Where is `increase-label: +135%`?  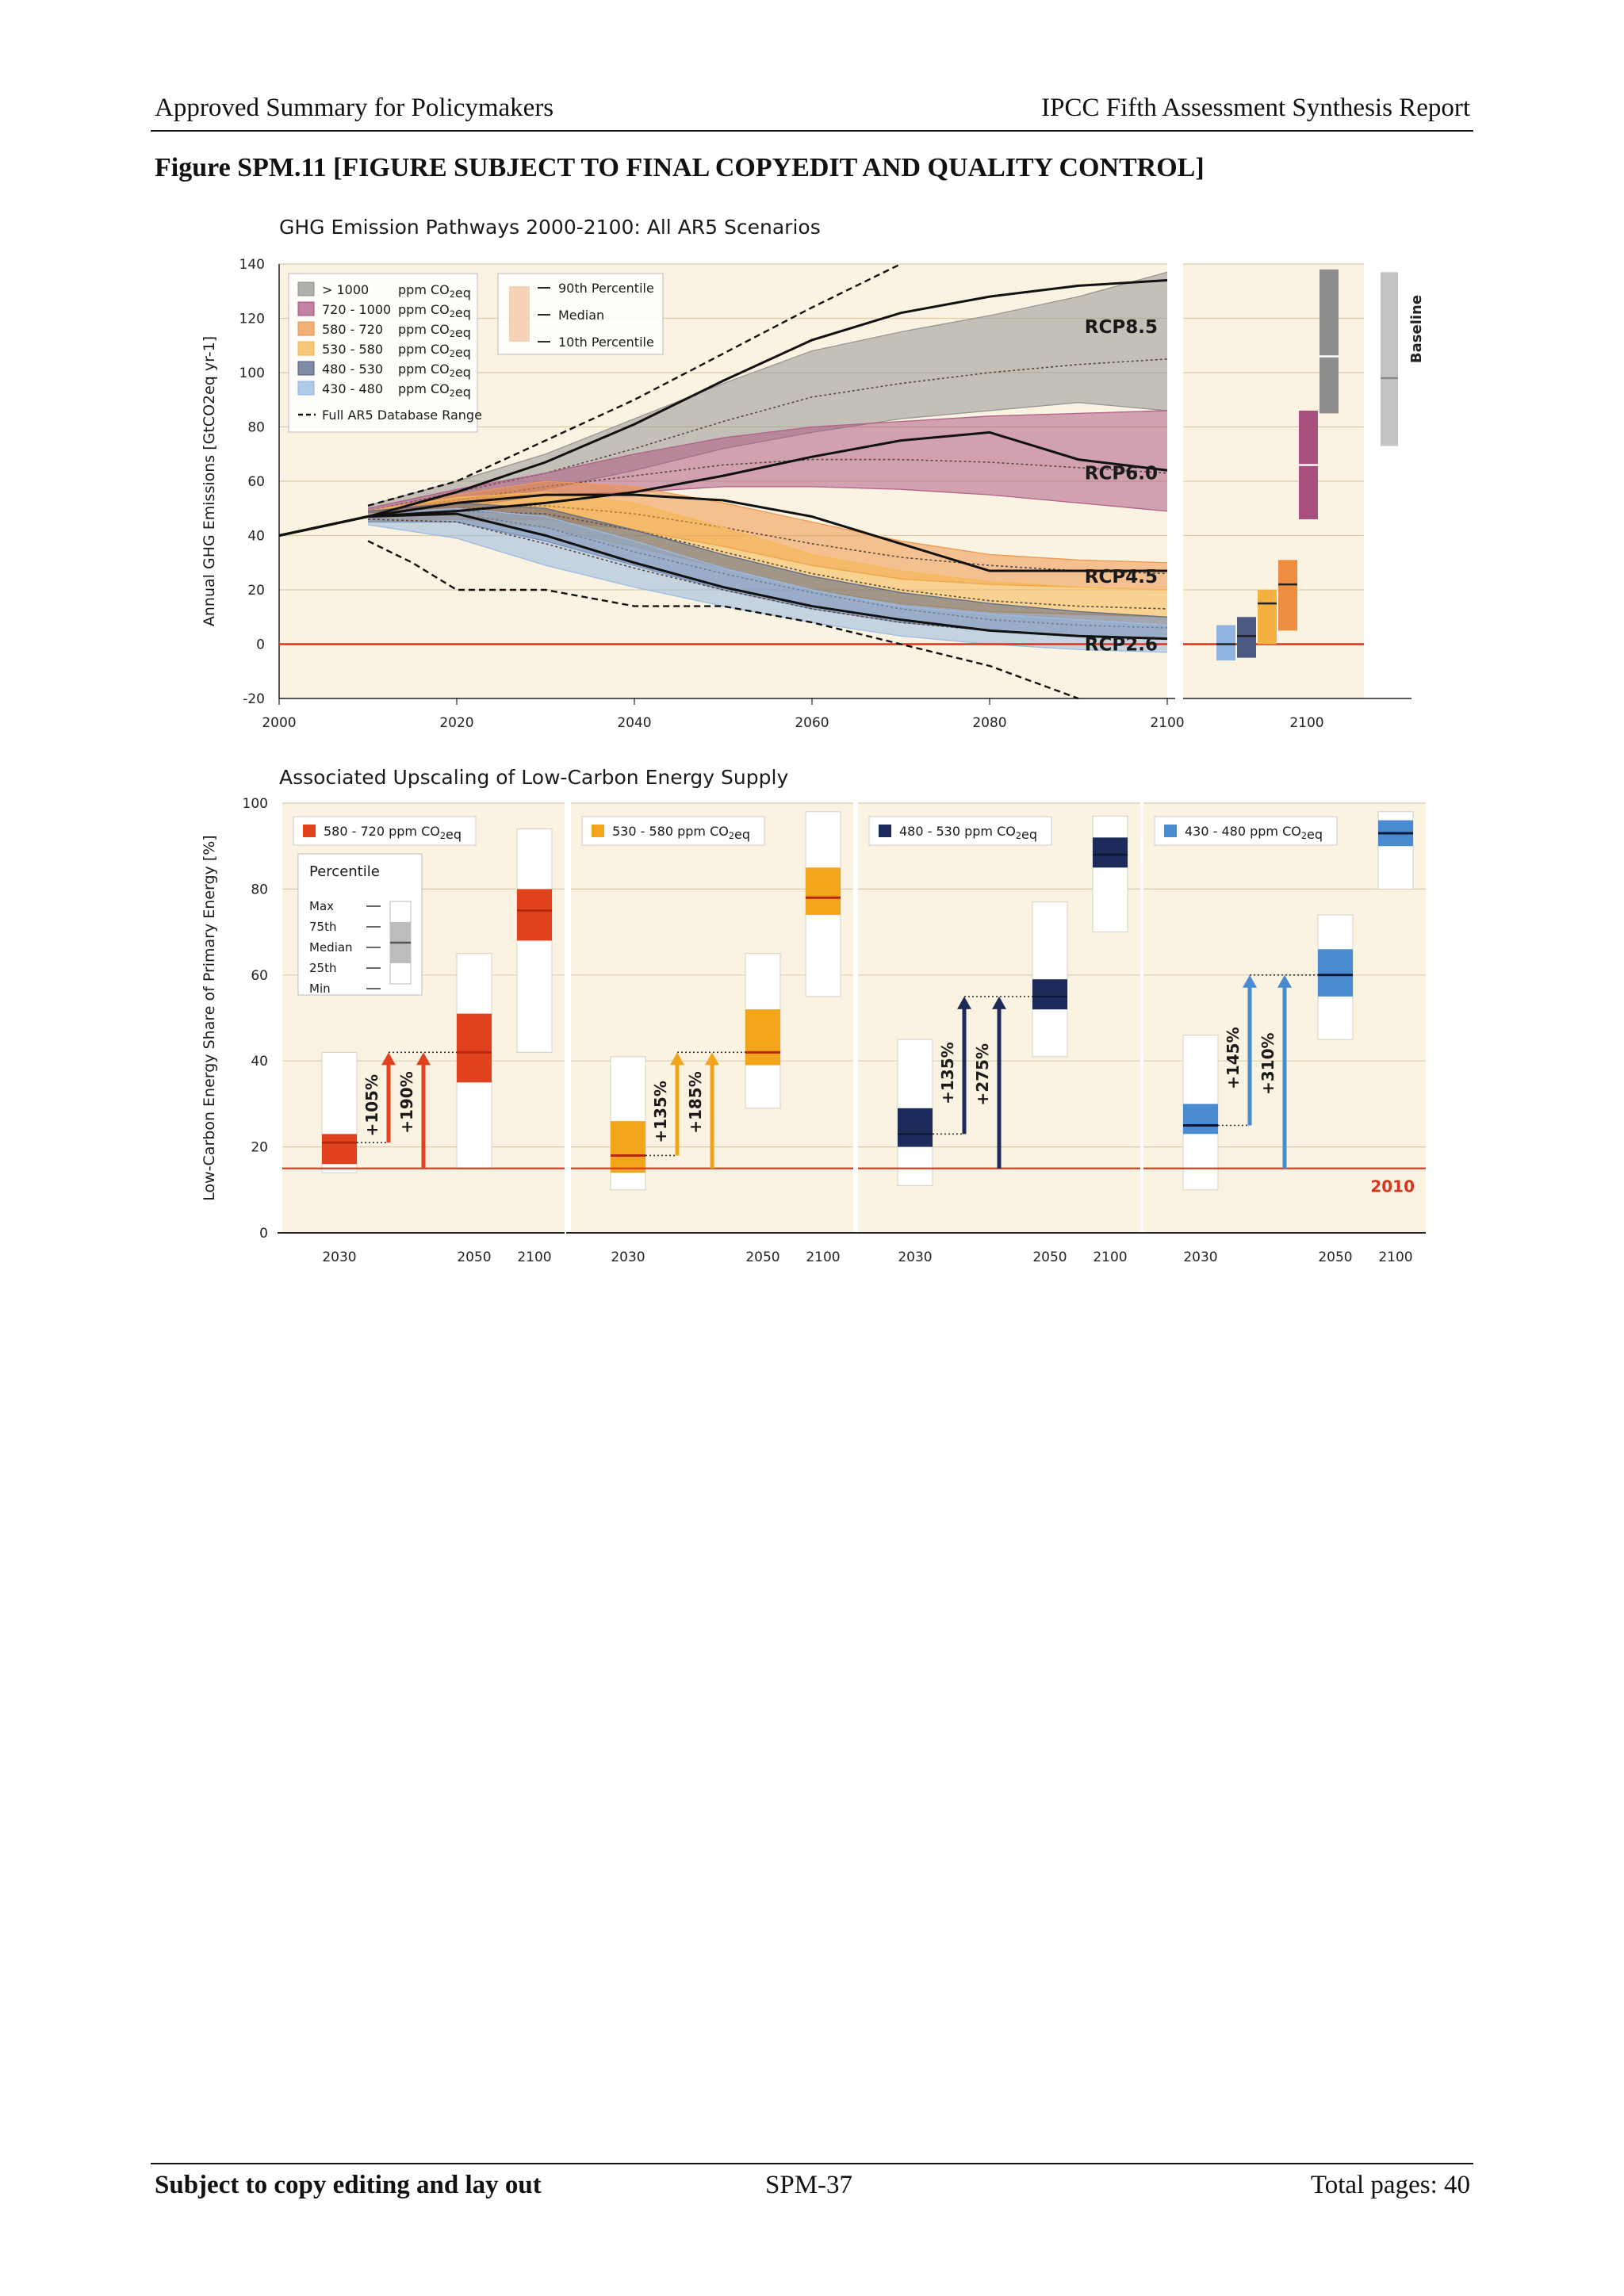
increase-label: +135% is located at coordinates (660, 1112).